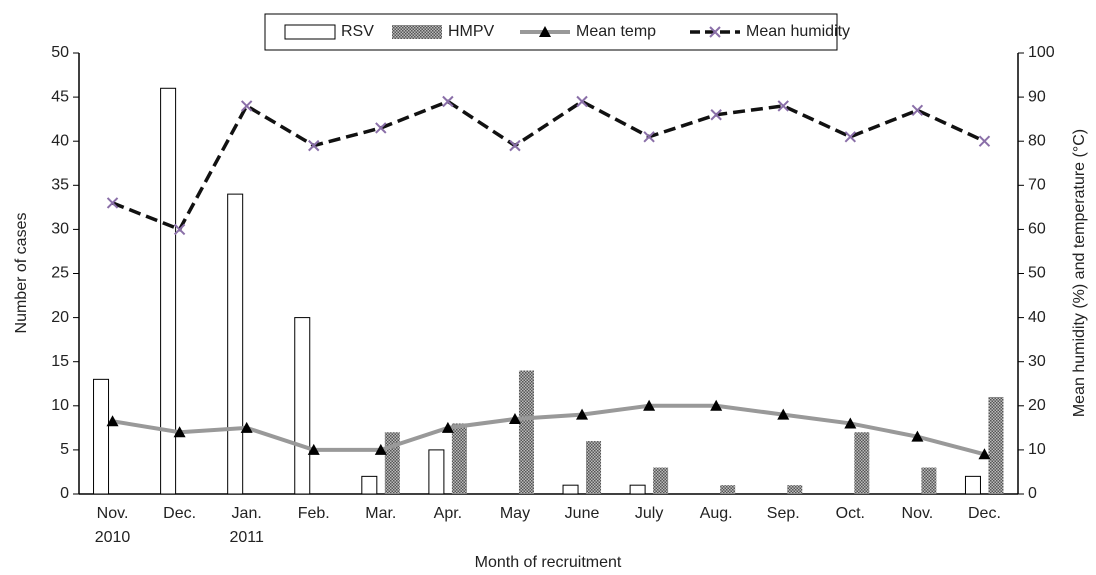 The width and height of the screenshot is (1096, 575). What do you see at coordinates (1032, 493) in the screenshot?
I see `y2-tick-label: 0` at bounding box center [1032, 493].